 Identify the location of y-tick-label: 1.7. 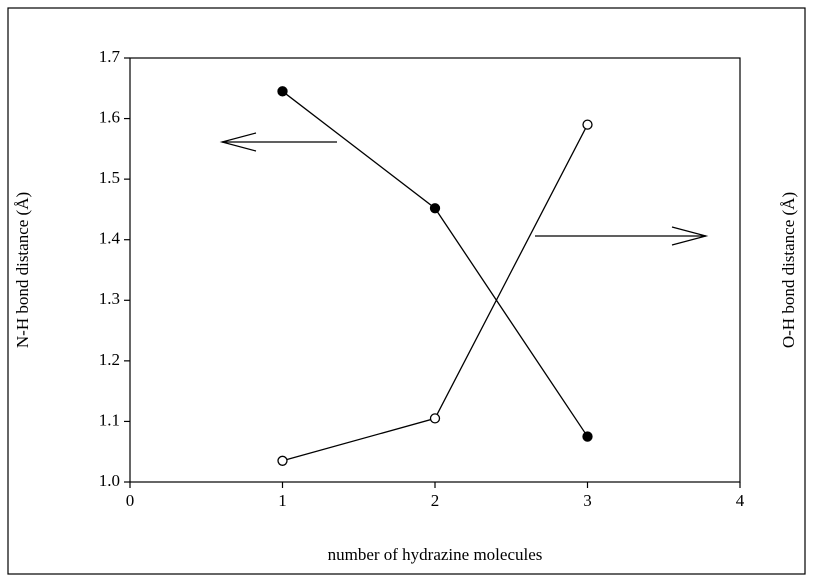
(110, 56).